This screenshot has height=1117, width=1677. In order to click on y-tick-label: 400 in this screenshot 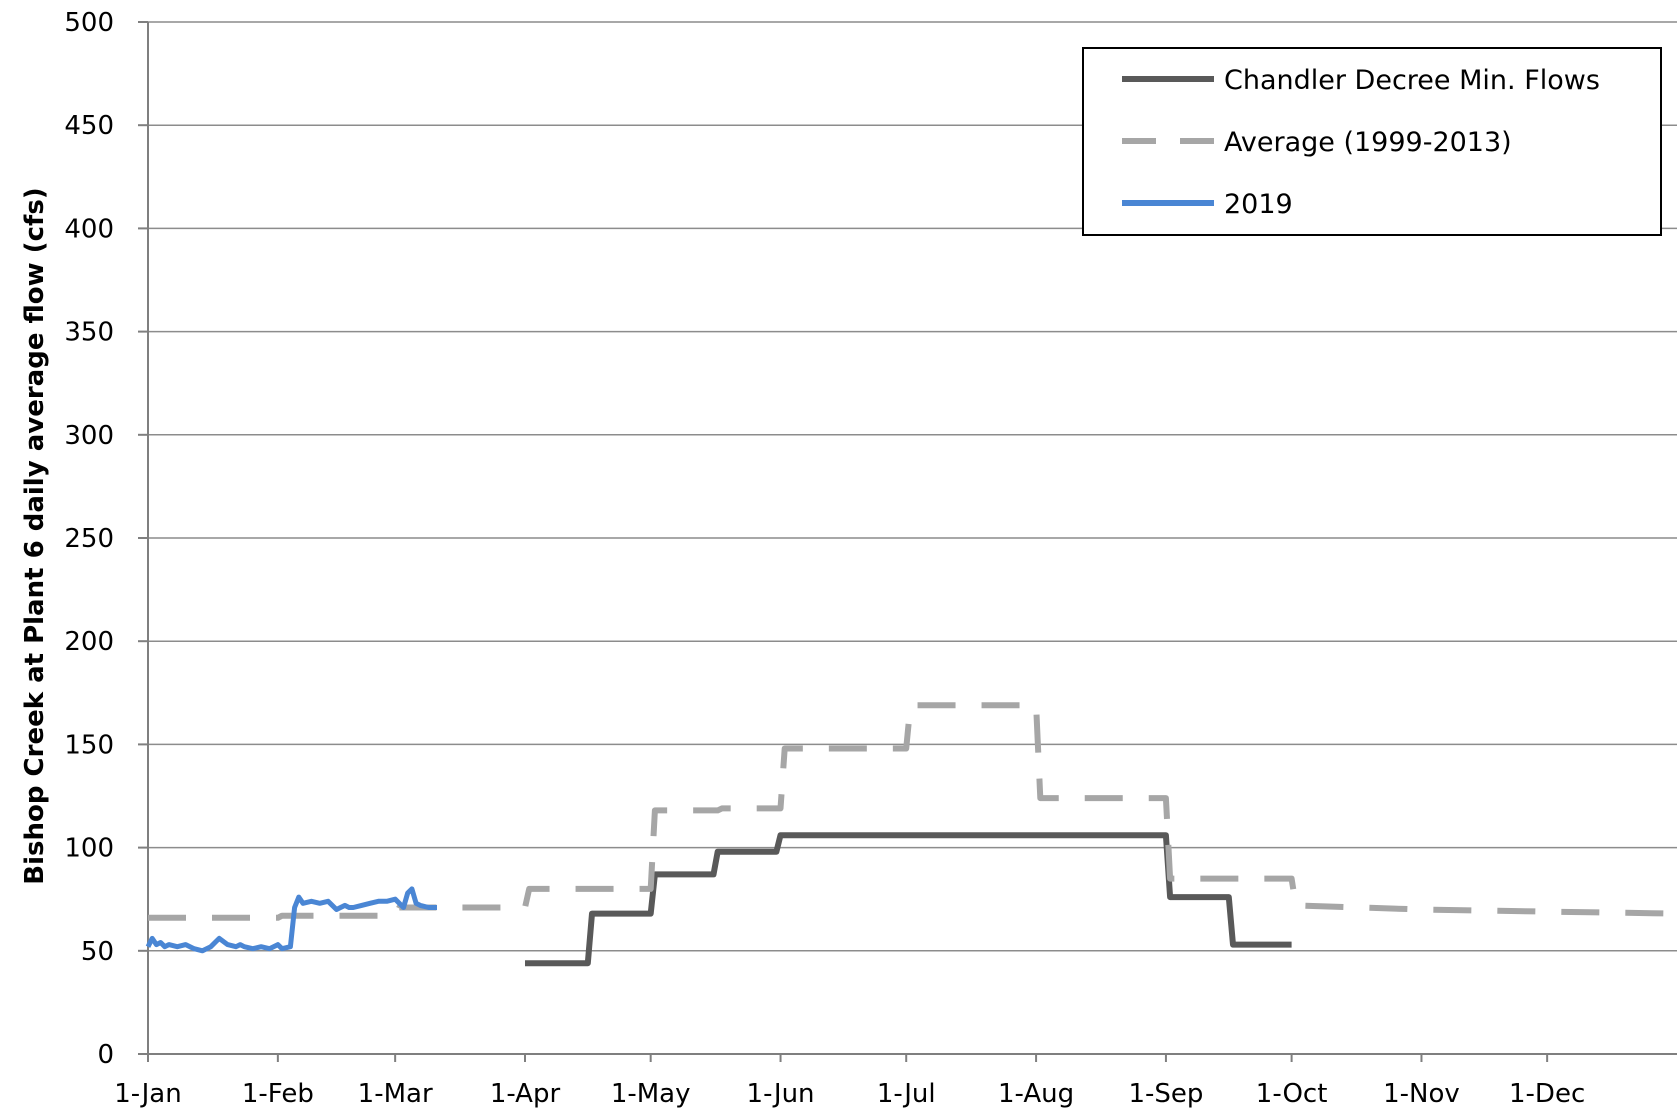, I will do `click(89, 229)`.